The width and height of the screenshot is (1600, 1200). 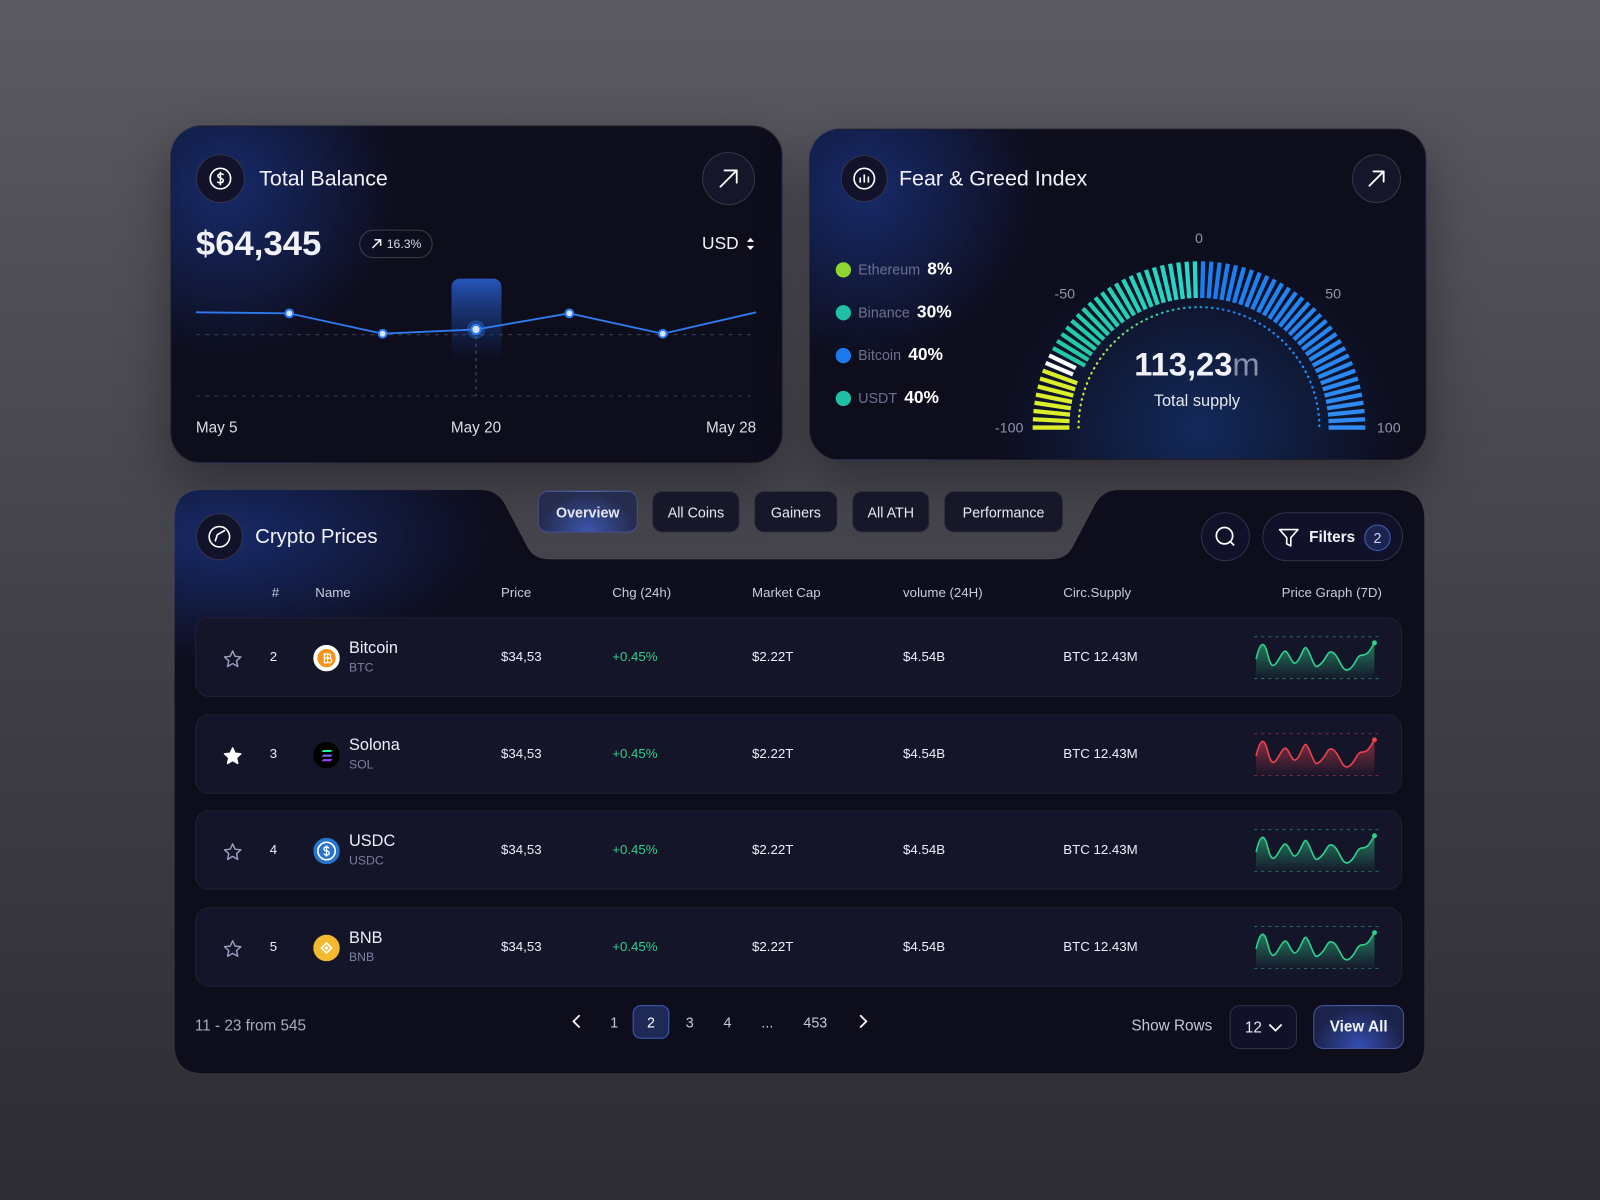 What do you see at coordinates (862, 1021) in the screenshot?
I see `next-page` at bounding box center [862, 1021].